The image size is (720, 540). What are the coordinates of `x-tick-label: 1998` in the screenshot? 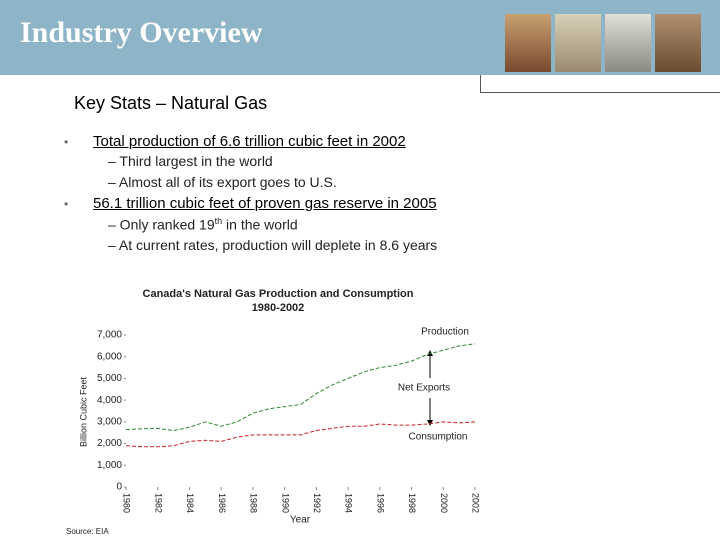 It's located at (412, 503).